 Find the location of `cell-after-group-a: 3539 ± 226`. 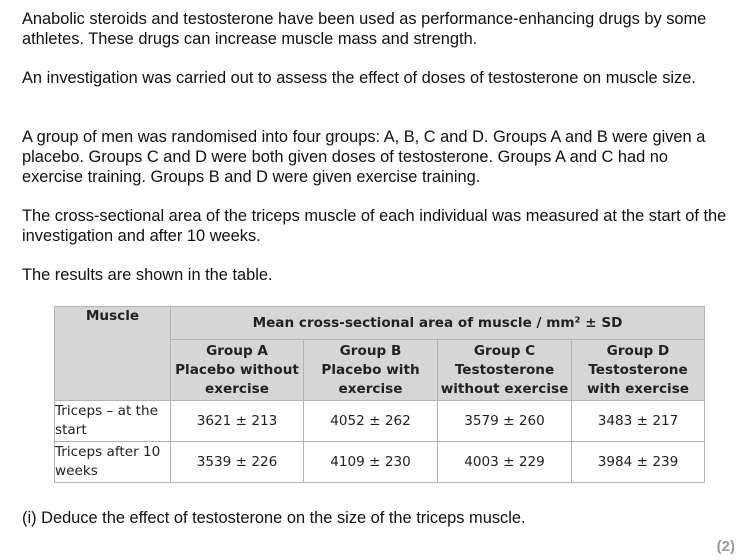

cell-after-group-a: 3539 ± 226 is located at coordinates (237, 462).